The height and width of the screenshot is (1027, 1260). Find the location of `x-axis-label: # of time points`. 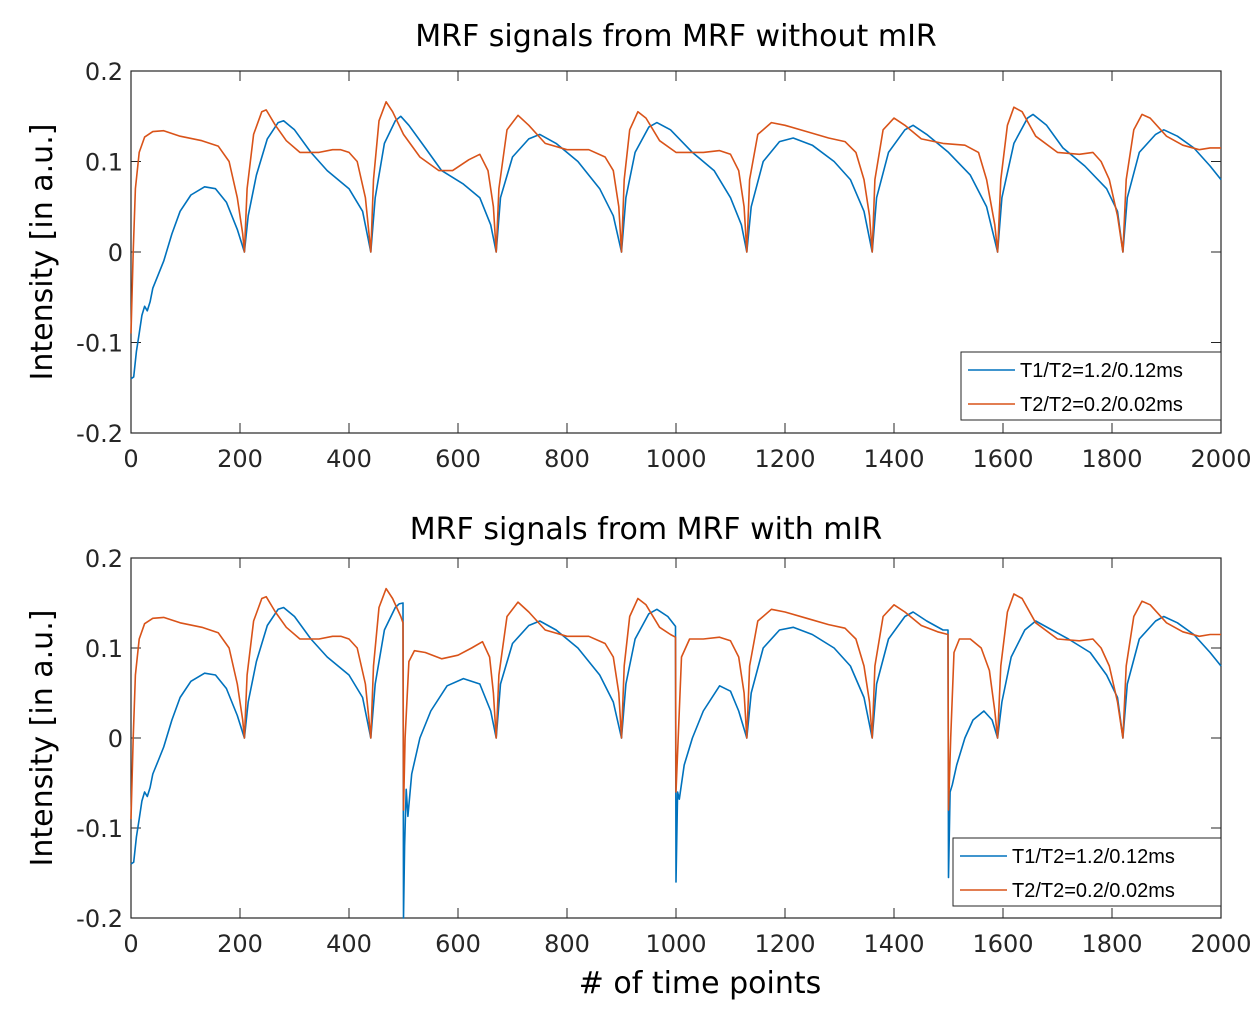

x-axis-label: # of time points is located at coordinates (700, 983).